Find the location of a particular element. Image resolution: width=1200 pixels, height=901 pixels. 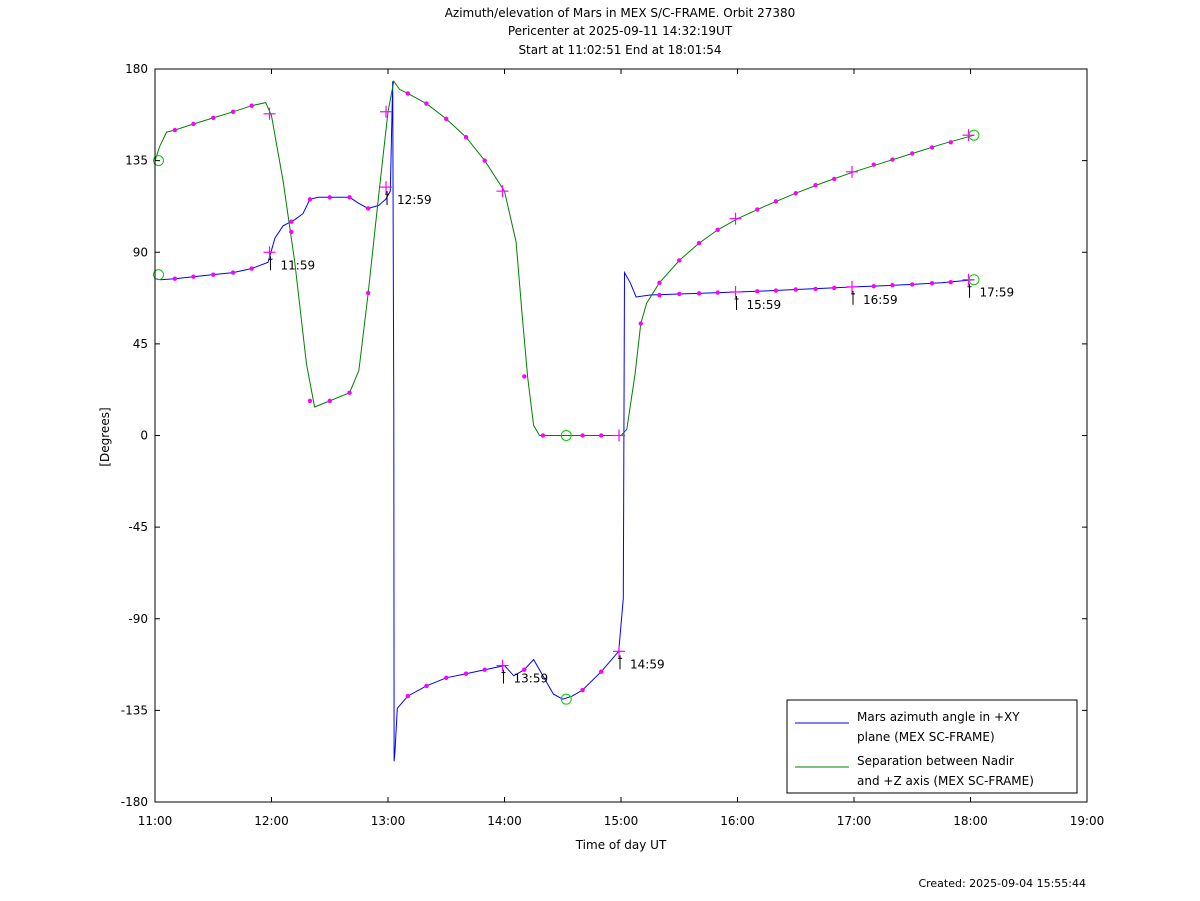

y-tick-label: 135 is located at coordinates (136, 161).